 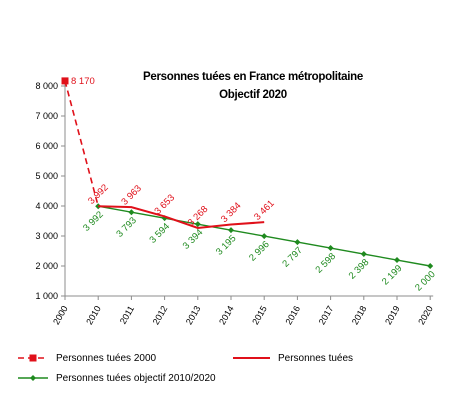 What do you see at coordinates (127, 315) in the screenshot?
I see `x-tick-label: 2011` at bounding box center [127, 315].